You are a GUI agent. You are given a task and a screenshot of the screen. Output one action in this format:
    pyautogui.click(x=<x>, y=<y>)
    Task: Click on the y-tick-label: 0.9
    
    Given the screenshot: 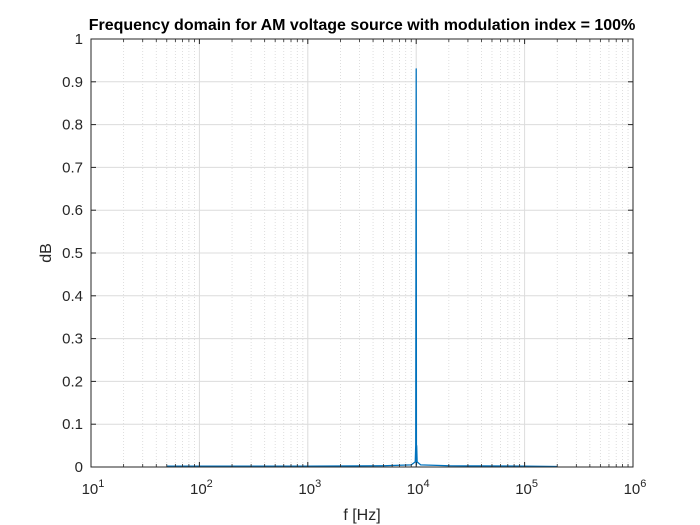 What is the action you would take?
    pyautogui.click(x=72, y=82)
    